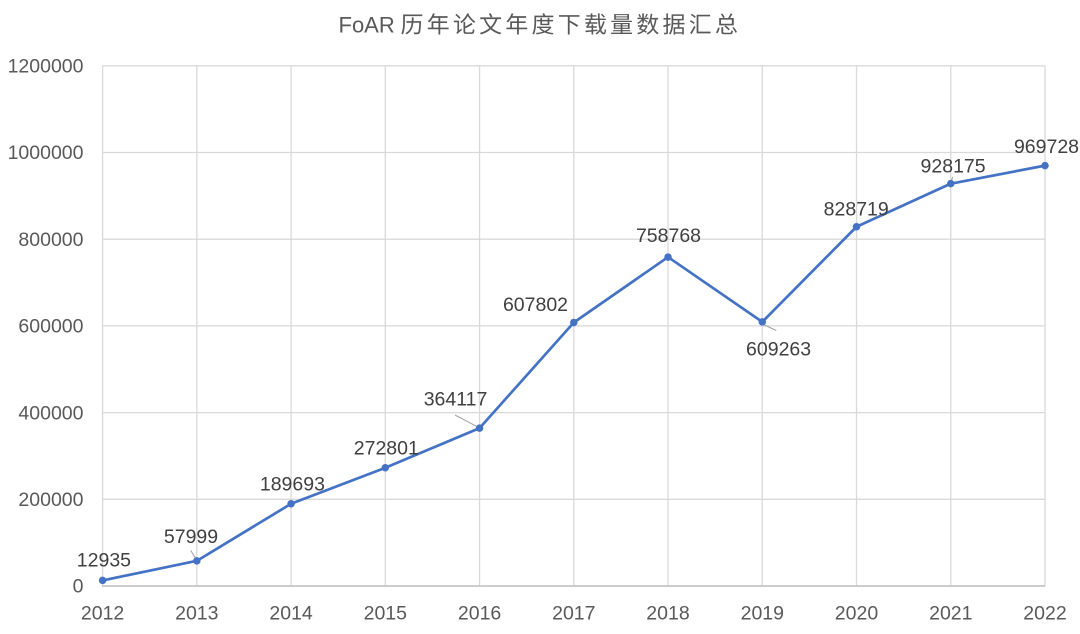 Image resolution: width=1080 pixels, height=634 pixels. I want to click on svg-text: 57999, so click(191, 537).